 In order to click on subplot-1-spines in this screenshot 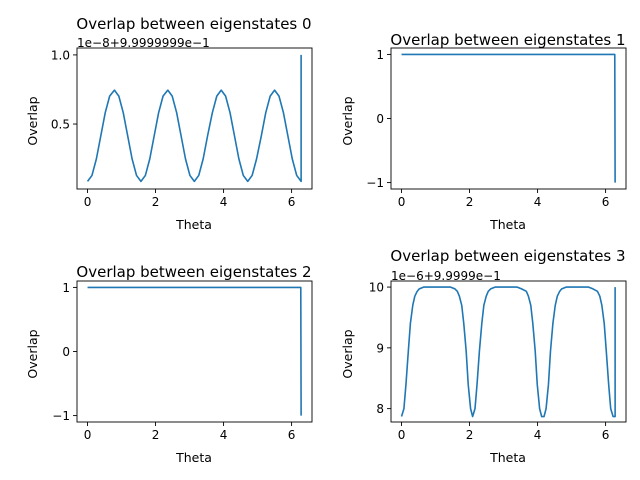, I will do `click(508, 118)`.